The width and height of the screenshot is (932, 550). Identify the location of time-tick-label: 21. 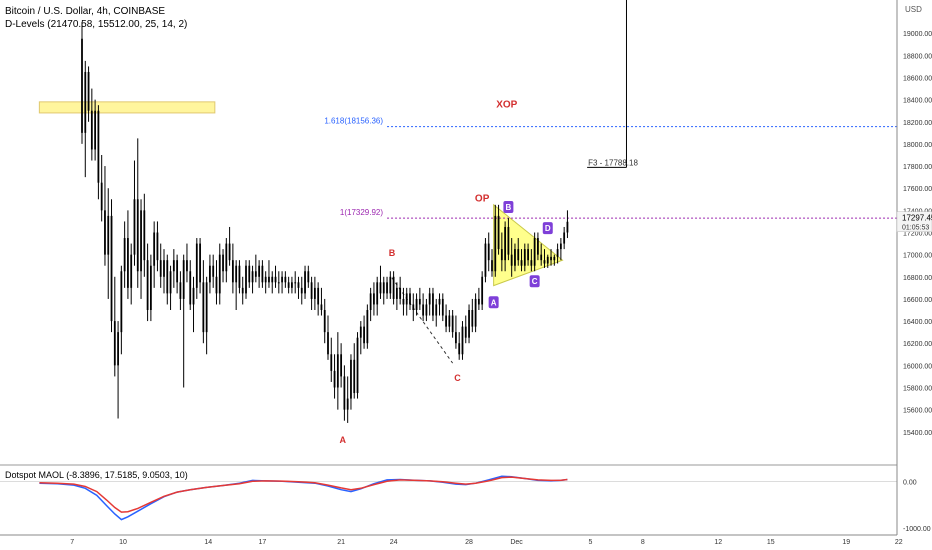
(341, 542).